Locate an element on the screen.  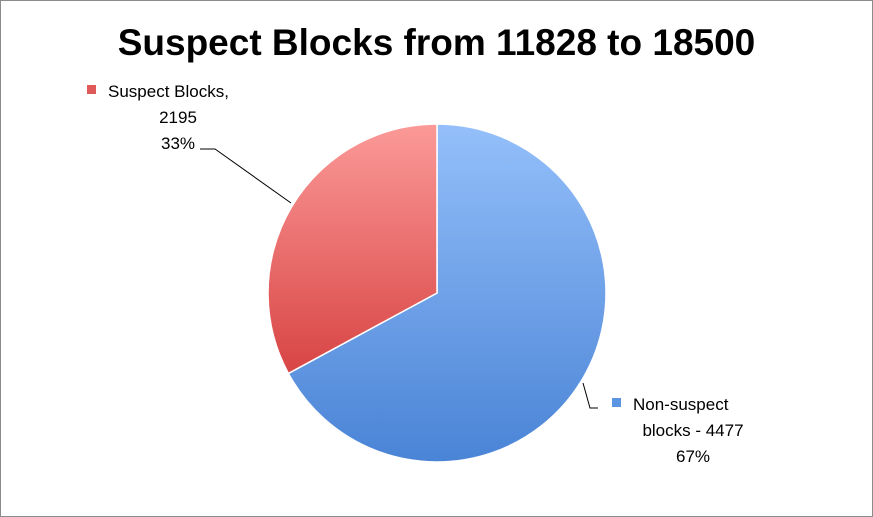
suspect-label-value: 2195 is located at coordinates (178, 117).